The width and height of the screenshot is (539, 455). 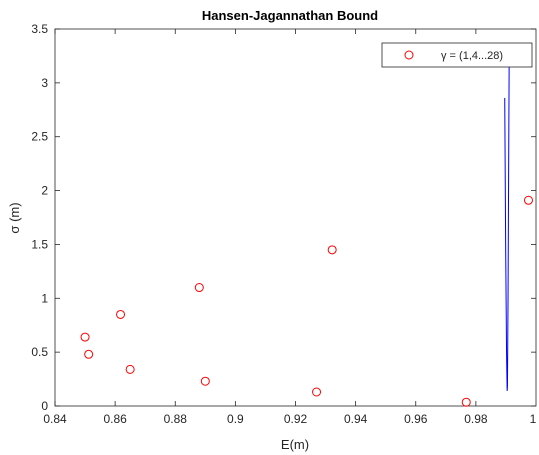 What do you see at coordinates (44, 298) in the screenshot?
I see `y-tick-label: 1` at bounding box center [44, 298].